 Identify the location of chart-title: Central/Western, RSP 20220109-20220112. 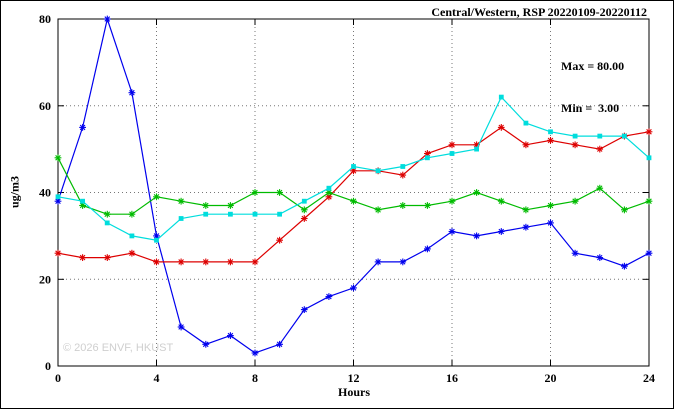
(539, 12).